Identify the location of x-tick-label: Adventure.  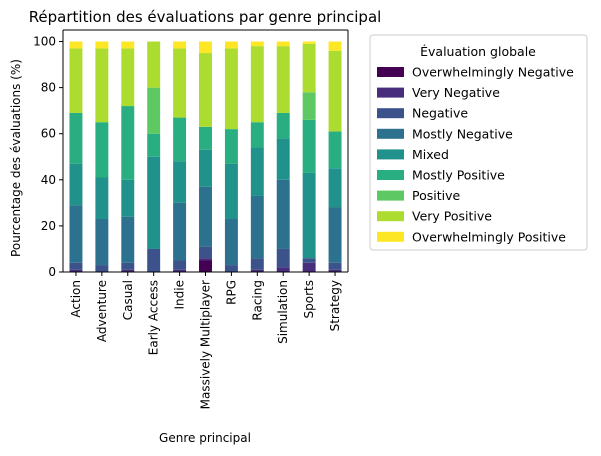
(102, 311).